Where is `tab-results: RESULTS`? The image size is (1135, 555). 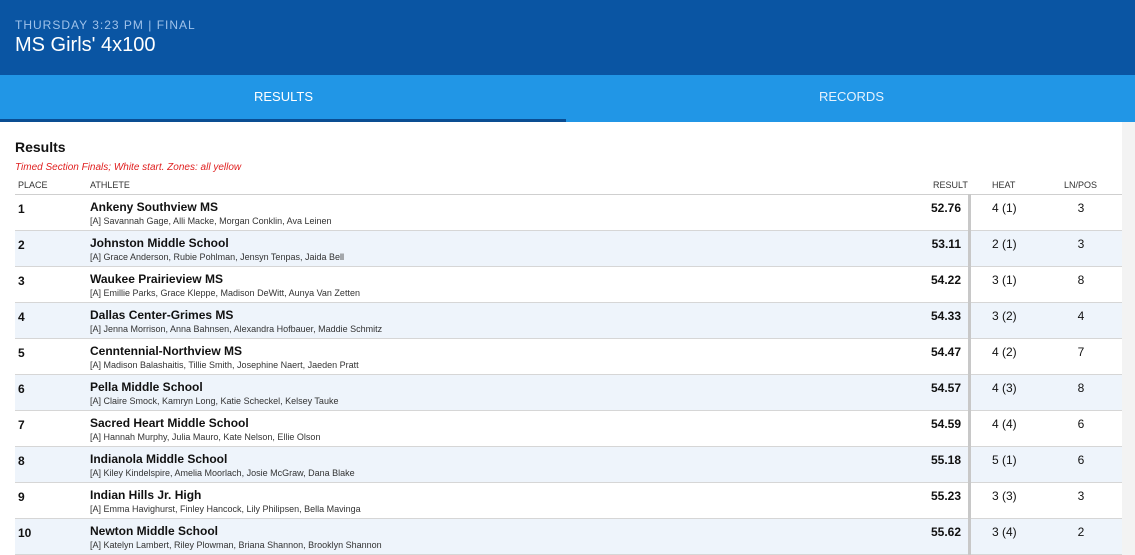 tab-results: RESULTS is located at coordinates (283, 98).